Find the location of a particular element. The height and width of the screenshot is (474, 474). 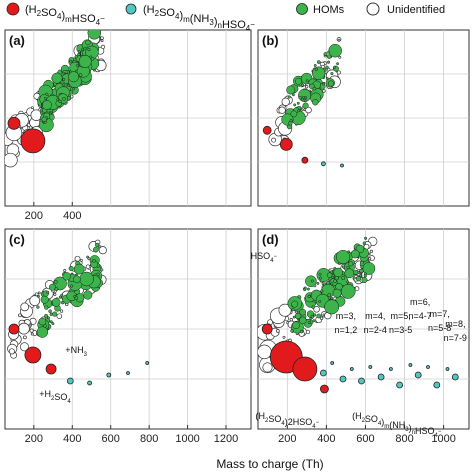

x-tick-label: 400 is located at coordinates (72, 439).